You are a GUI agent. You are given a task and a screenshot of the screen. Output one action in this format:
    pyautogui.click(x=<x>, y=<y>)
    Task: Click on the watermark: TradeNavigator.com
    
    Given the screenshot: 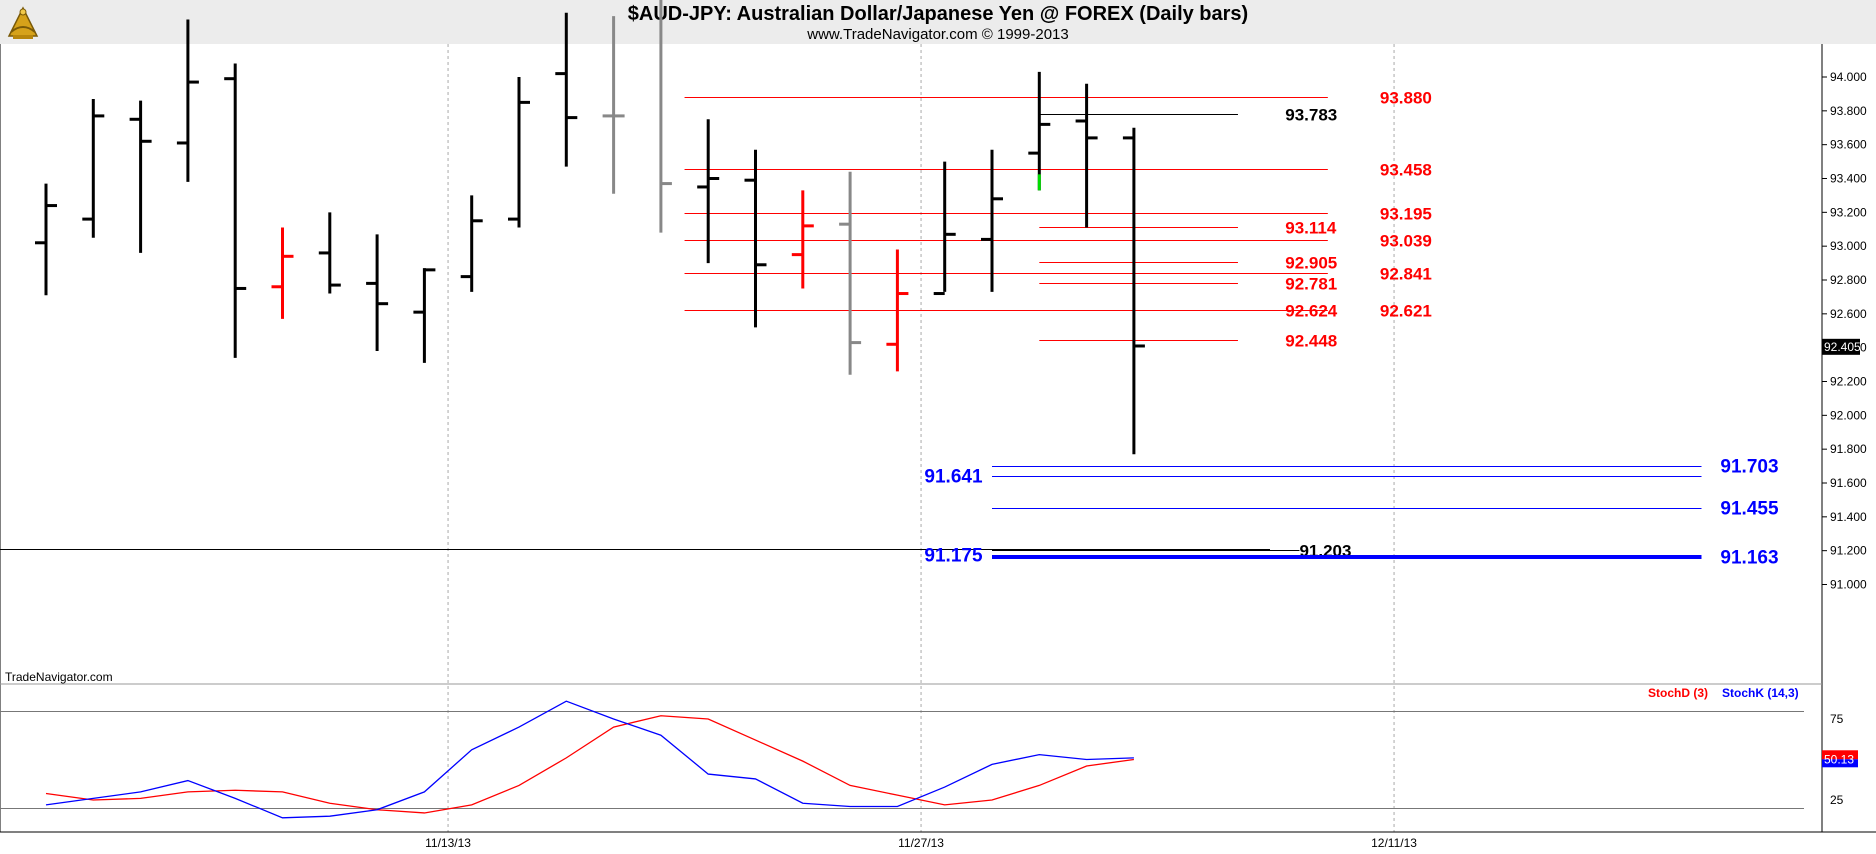 What is the action you would take?
    pyautogui.click(x=59, y=677)
    